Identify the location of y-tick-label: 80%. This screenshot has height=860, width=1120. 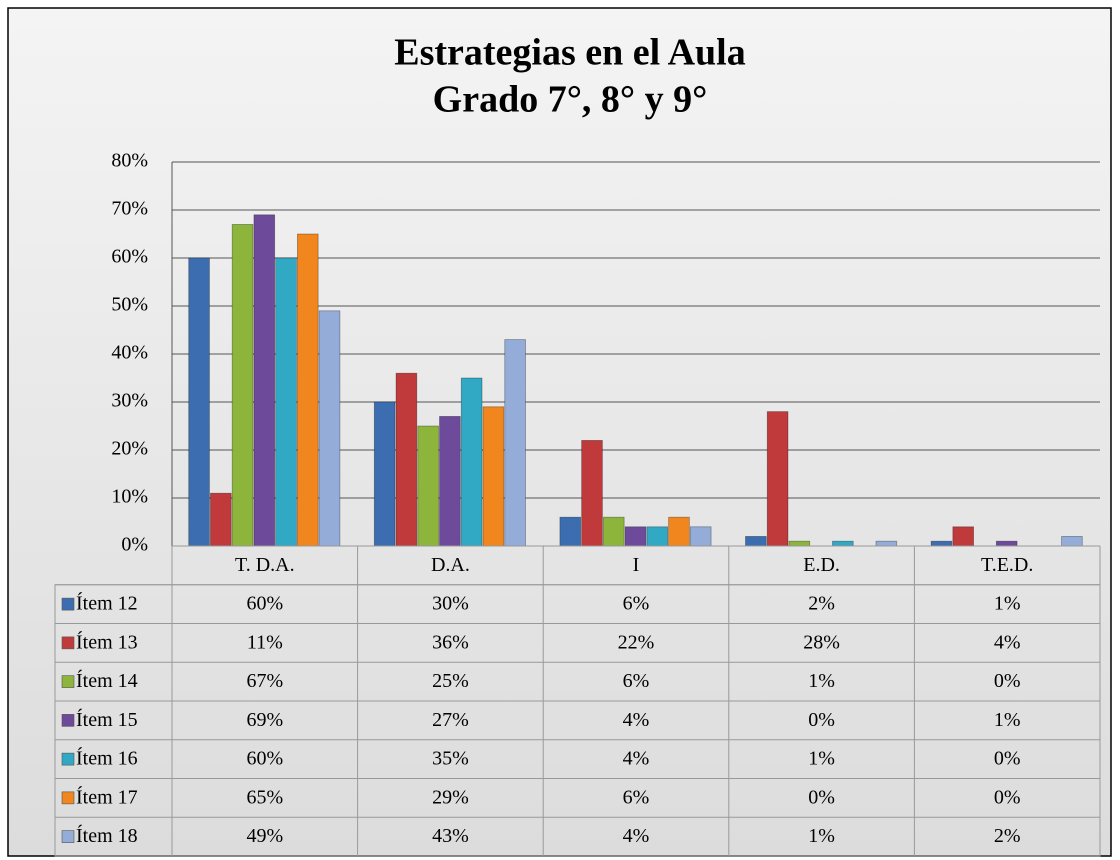
(129, 161).